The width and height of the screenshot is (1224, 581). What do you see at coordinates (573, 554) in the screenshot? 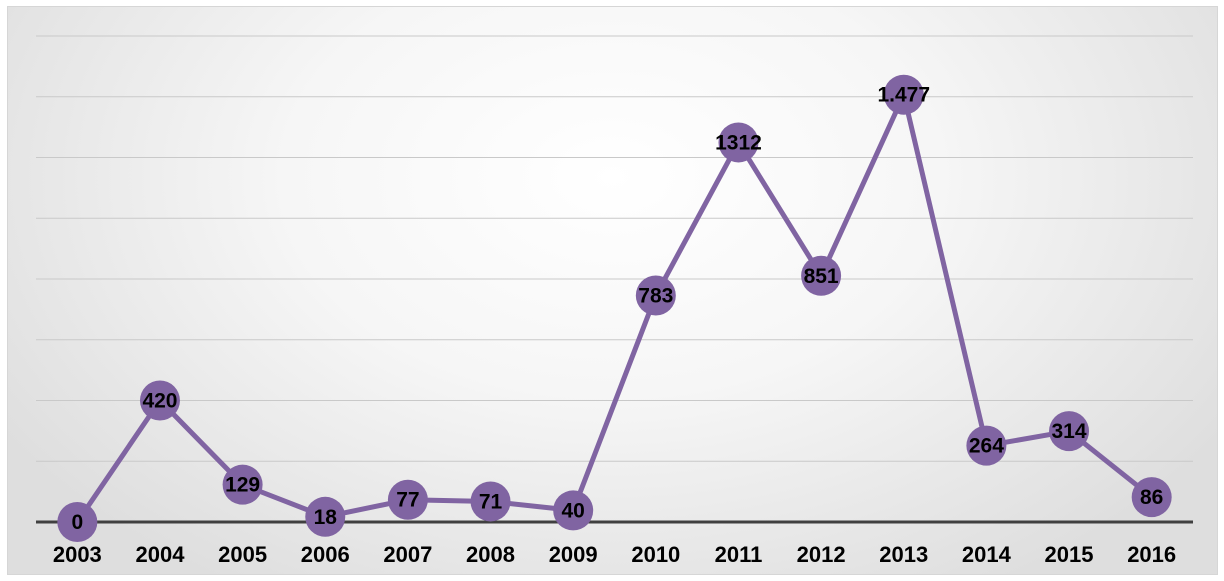
I see `x-tick-label-2009: 2009` at bounding box center [573, 554].